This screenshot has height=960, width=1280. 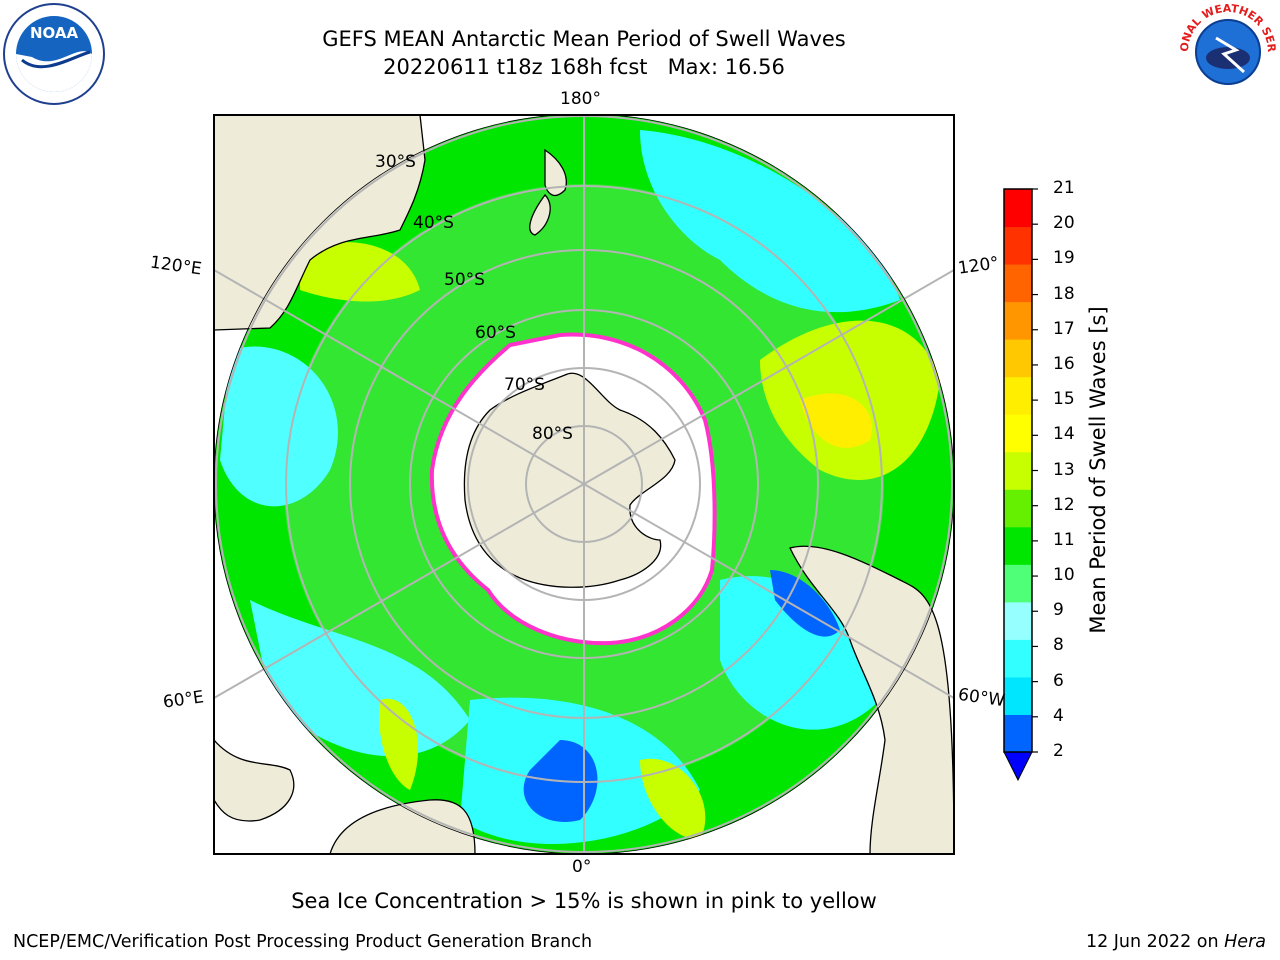 What do you see at coordinates (580, 99) in the screenshot?
I see `lon-label-180: 180°` at bounding box center [580, 99].